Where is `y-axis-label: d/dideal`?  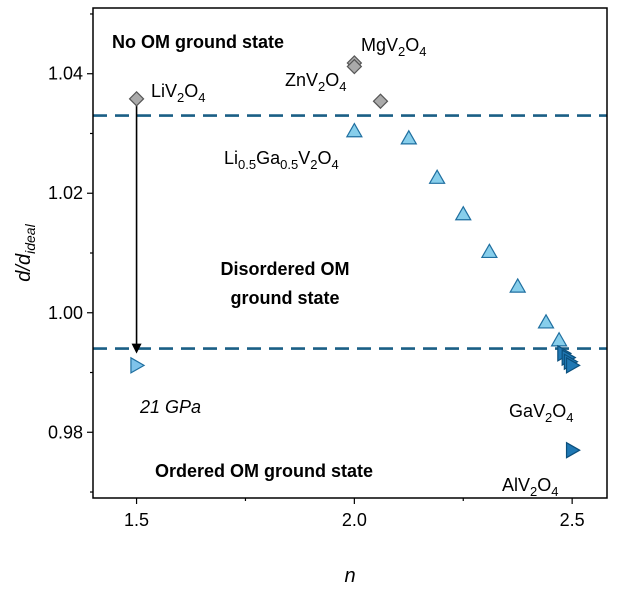
y-axis-label: d/dideal is located at coordinates (25, 252).